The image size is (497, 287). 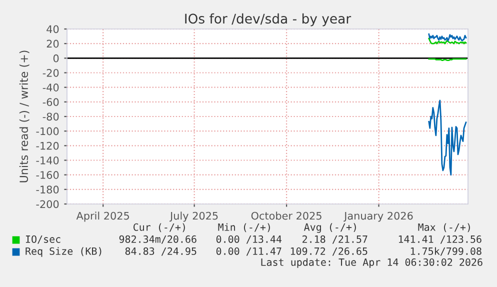 What do you see at coordinates (50, 88) in the screenshot?
I see `y-tick-label: -40` at bounding box center [50, 88].